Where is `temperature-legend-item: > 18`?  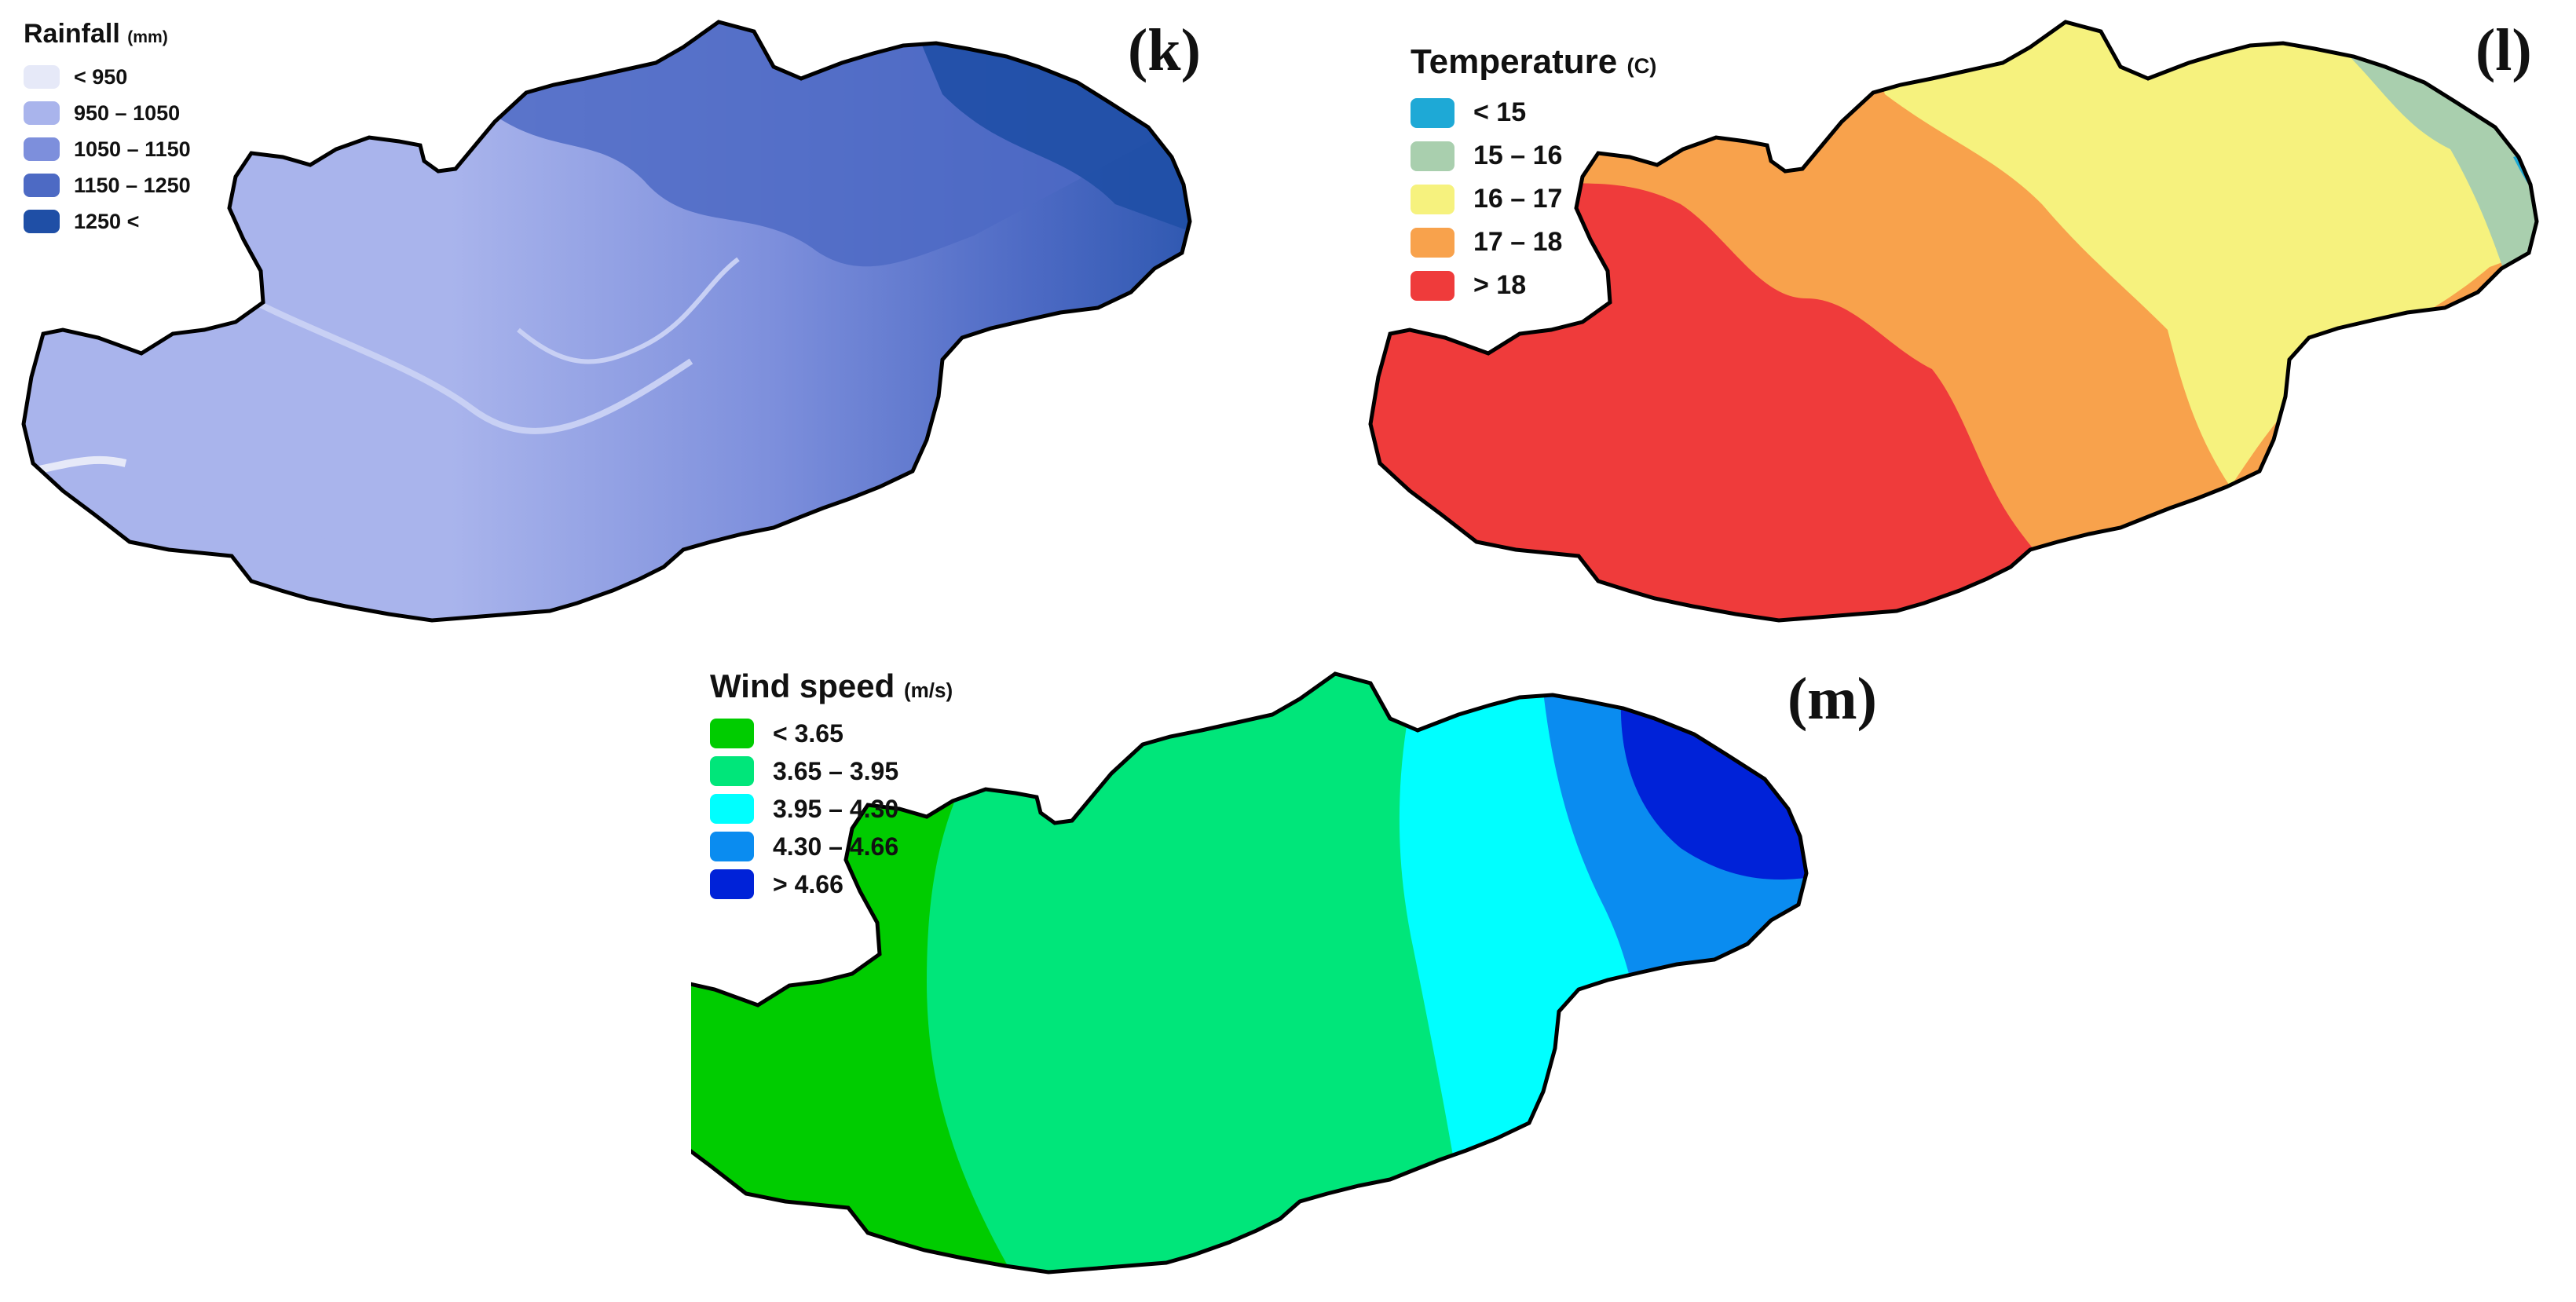
temperature-legend-item: > 18 is located at coordinates (1534, 285).